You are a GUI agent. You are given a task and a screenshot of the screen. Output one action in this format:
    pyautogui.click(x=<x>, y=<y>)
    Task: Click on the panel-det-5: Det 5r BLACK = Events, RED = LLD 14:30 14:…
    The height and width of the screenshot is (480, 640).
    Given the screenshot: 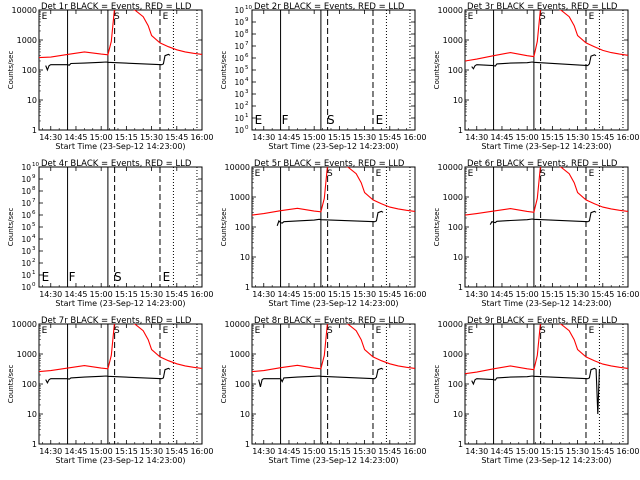 What is the action you would take?
    pyautogui.click(x=323, y=233)
    